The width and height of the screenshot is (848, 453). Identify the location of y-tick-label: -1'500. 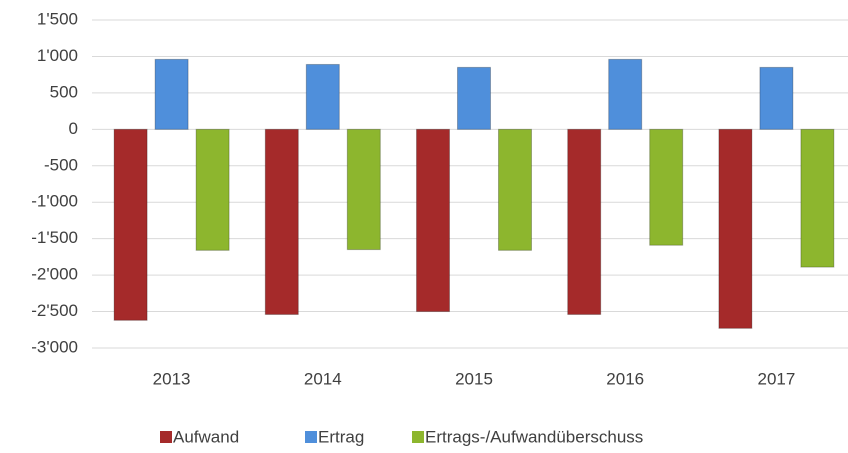
(54, 237).